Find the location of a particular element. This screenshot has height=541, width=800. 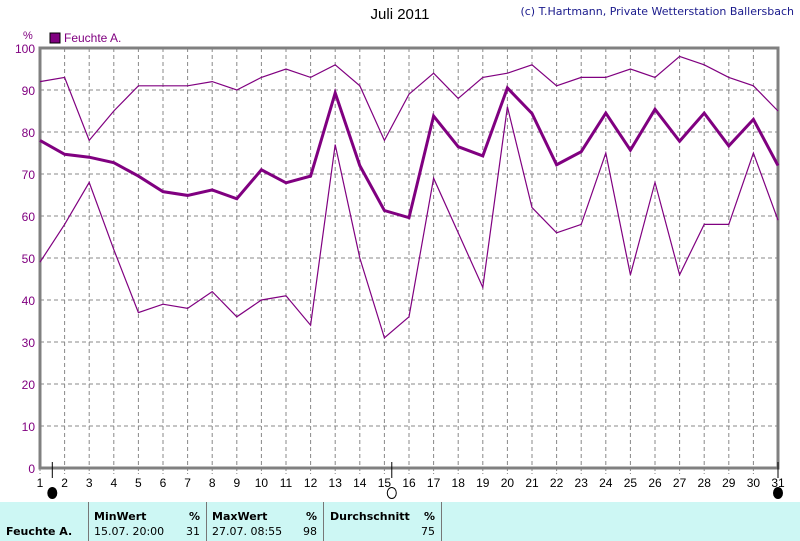

y-tick-label: 80 is located at coordinates (29, 133).